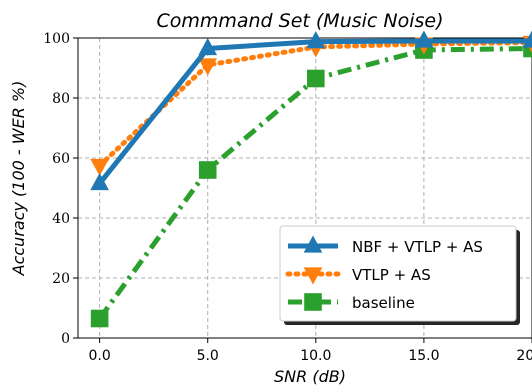 This screenshot has width=532, height=392. I want to click on y-tick-label: 20, so click(61, 279).